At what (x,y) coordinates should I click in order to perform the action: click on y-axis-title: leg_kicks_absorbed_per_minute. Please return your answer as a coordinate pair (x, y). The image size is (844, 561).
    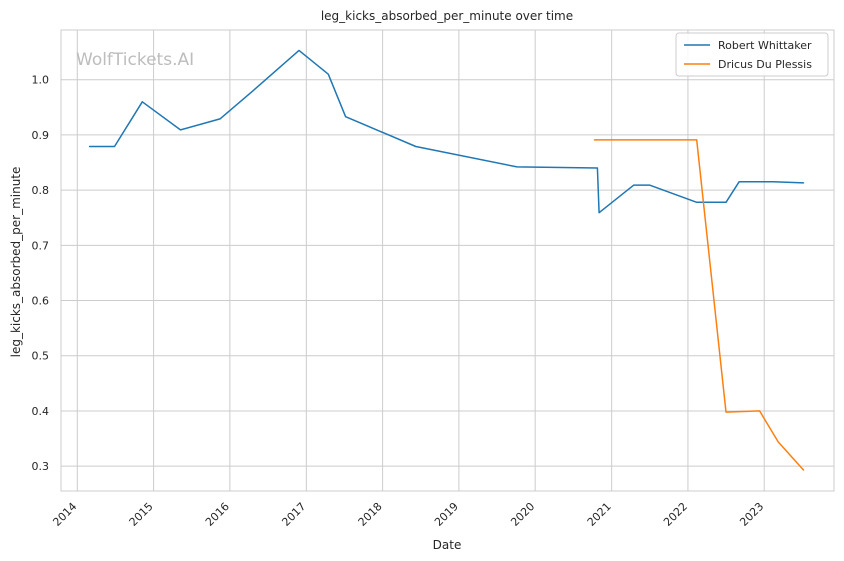
    Looking at the image, I should click on (16, 262).